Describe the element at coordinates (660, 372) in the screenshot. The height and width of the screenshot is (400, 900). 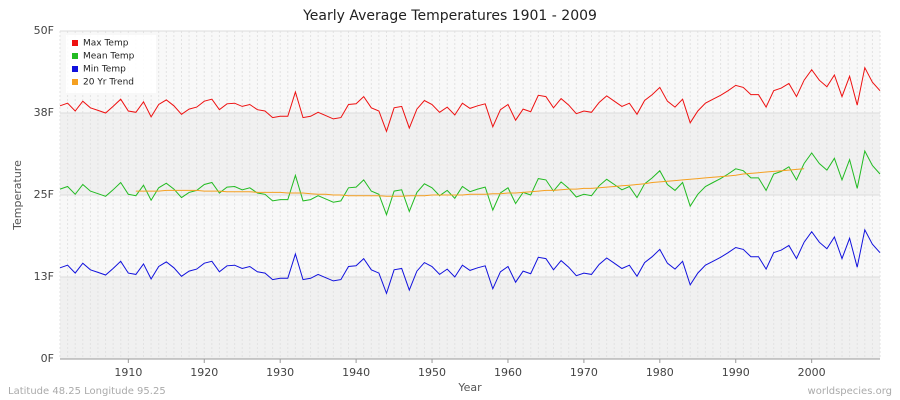
I see `x-tick-label: 1980` at that location.